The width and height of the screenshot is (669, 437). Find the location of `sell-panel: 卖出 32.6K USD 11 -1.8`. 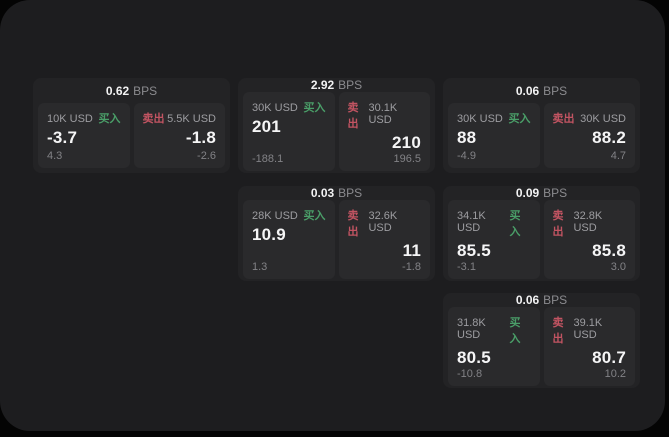

sell-panel: 卖出 32.6K USD 11 -1.8 is located at coordinates (384, 239).